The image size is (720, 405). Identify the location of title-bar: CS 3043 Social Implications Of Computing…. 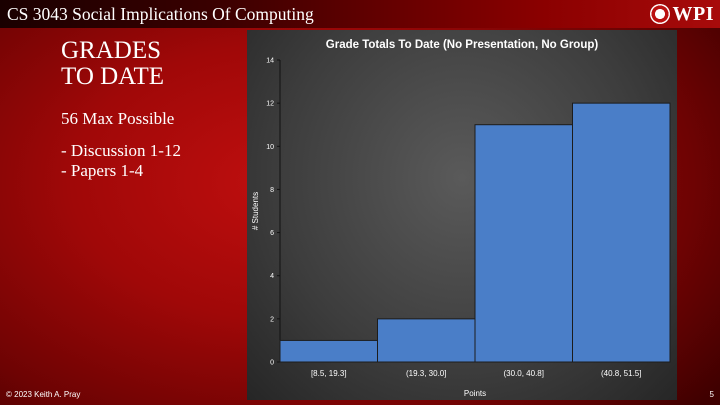
(360, 14).